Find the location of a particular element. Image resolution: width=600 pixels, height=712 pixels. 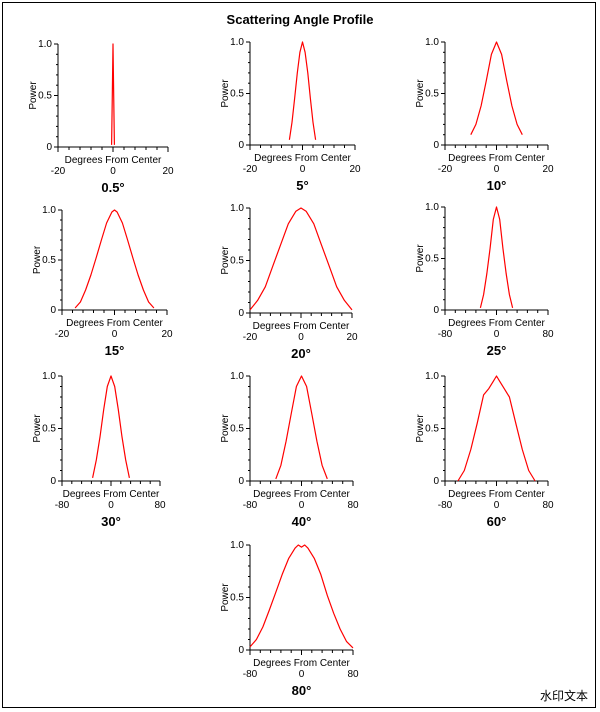

panel-caption: 25° is located at coordinates (497, 350).